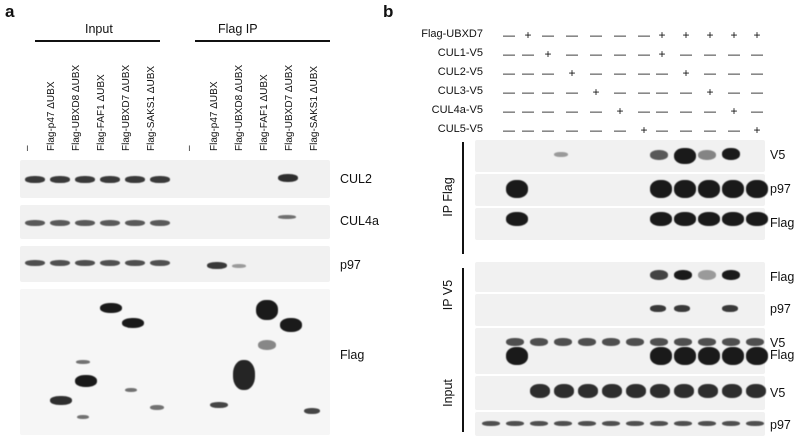  What do you see at coordinates (175, 264) in the screenshot?
I see `blot-p97-a` at bounding box center [175, 264].